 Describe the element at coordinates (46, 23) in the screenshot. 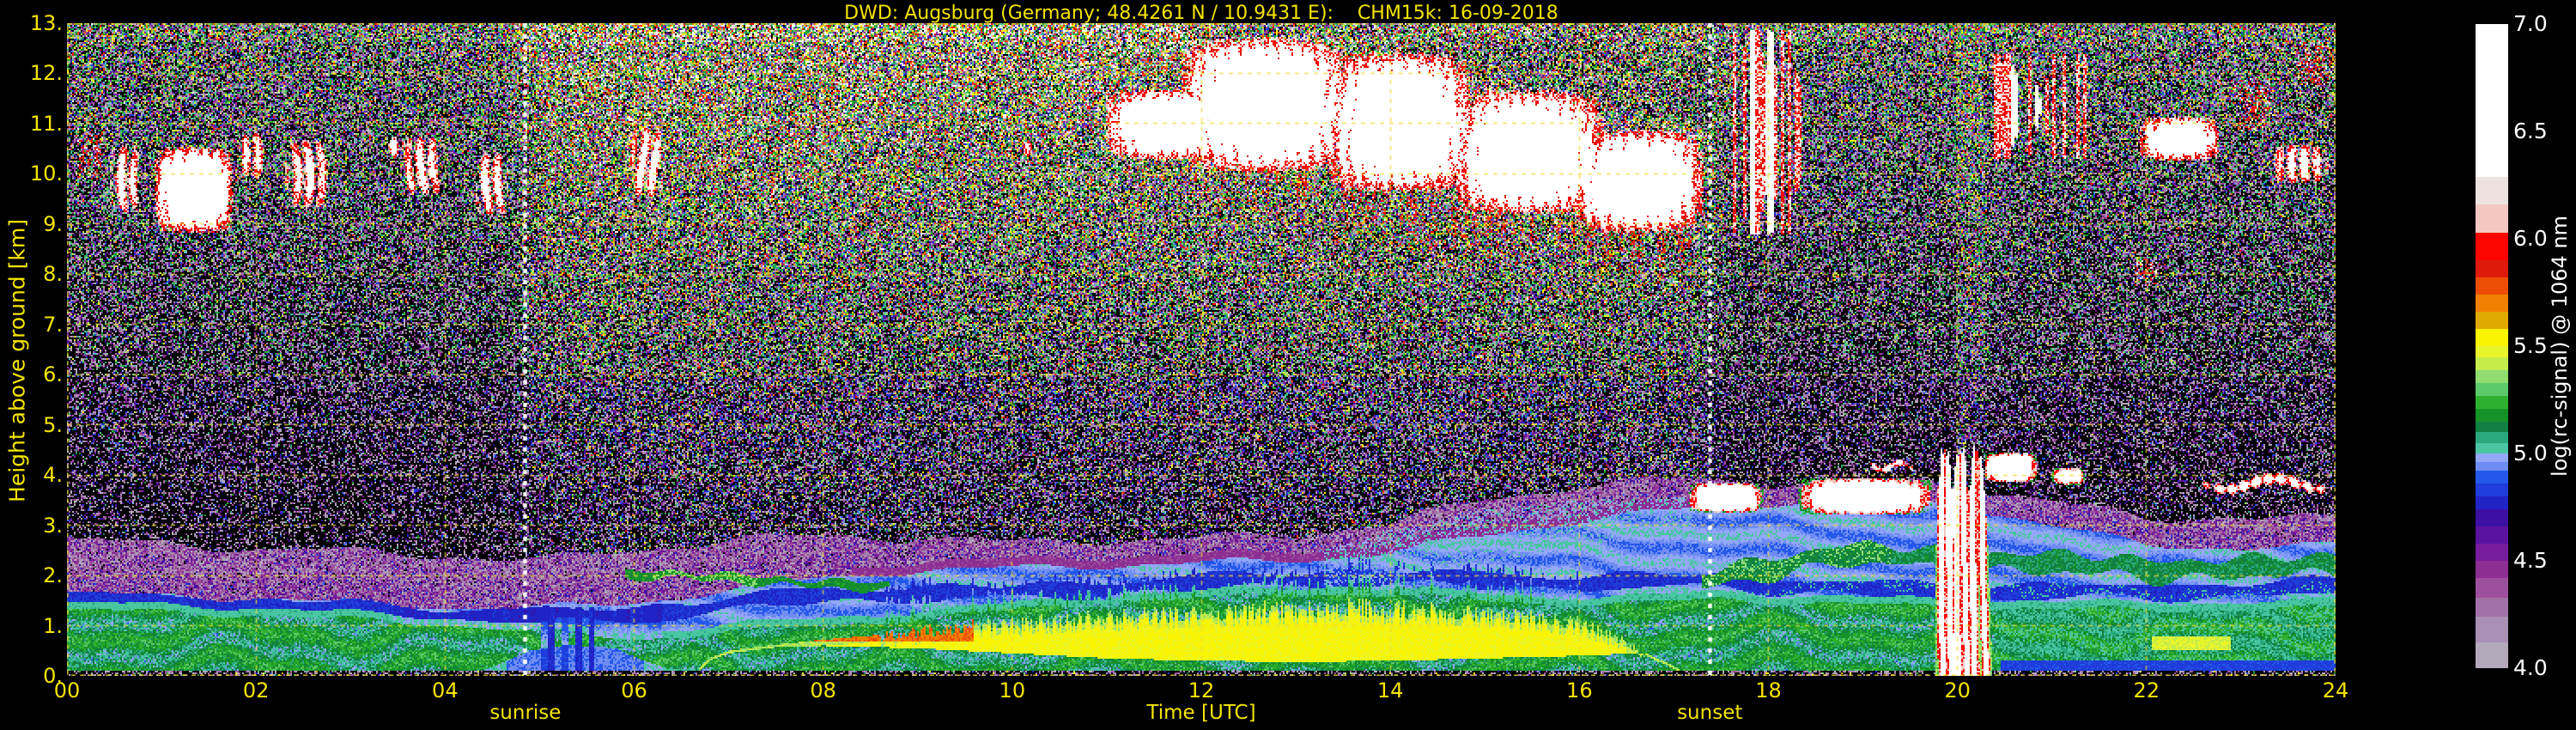

I see `y-tick-label: 13.` at that location.